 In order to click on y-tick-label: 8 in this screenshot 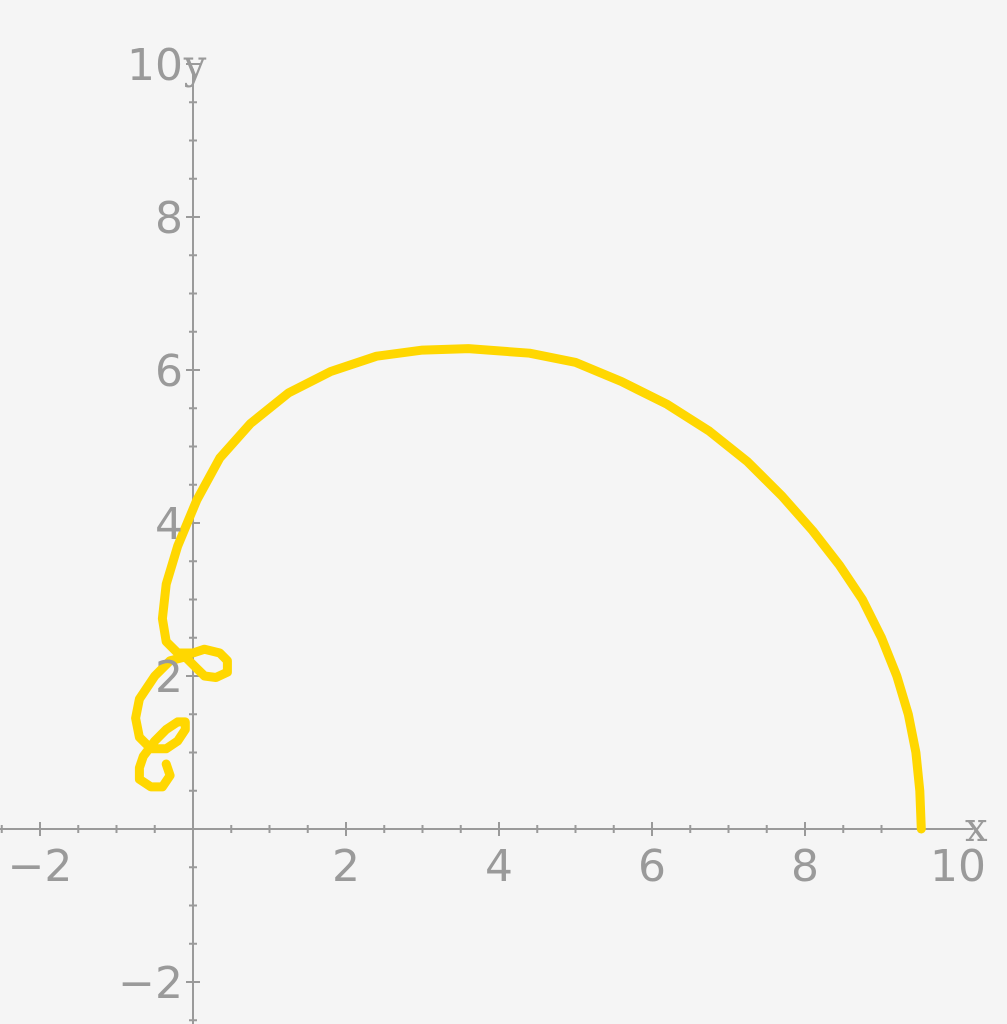, I will do `click(169, 218)`.